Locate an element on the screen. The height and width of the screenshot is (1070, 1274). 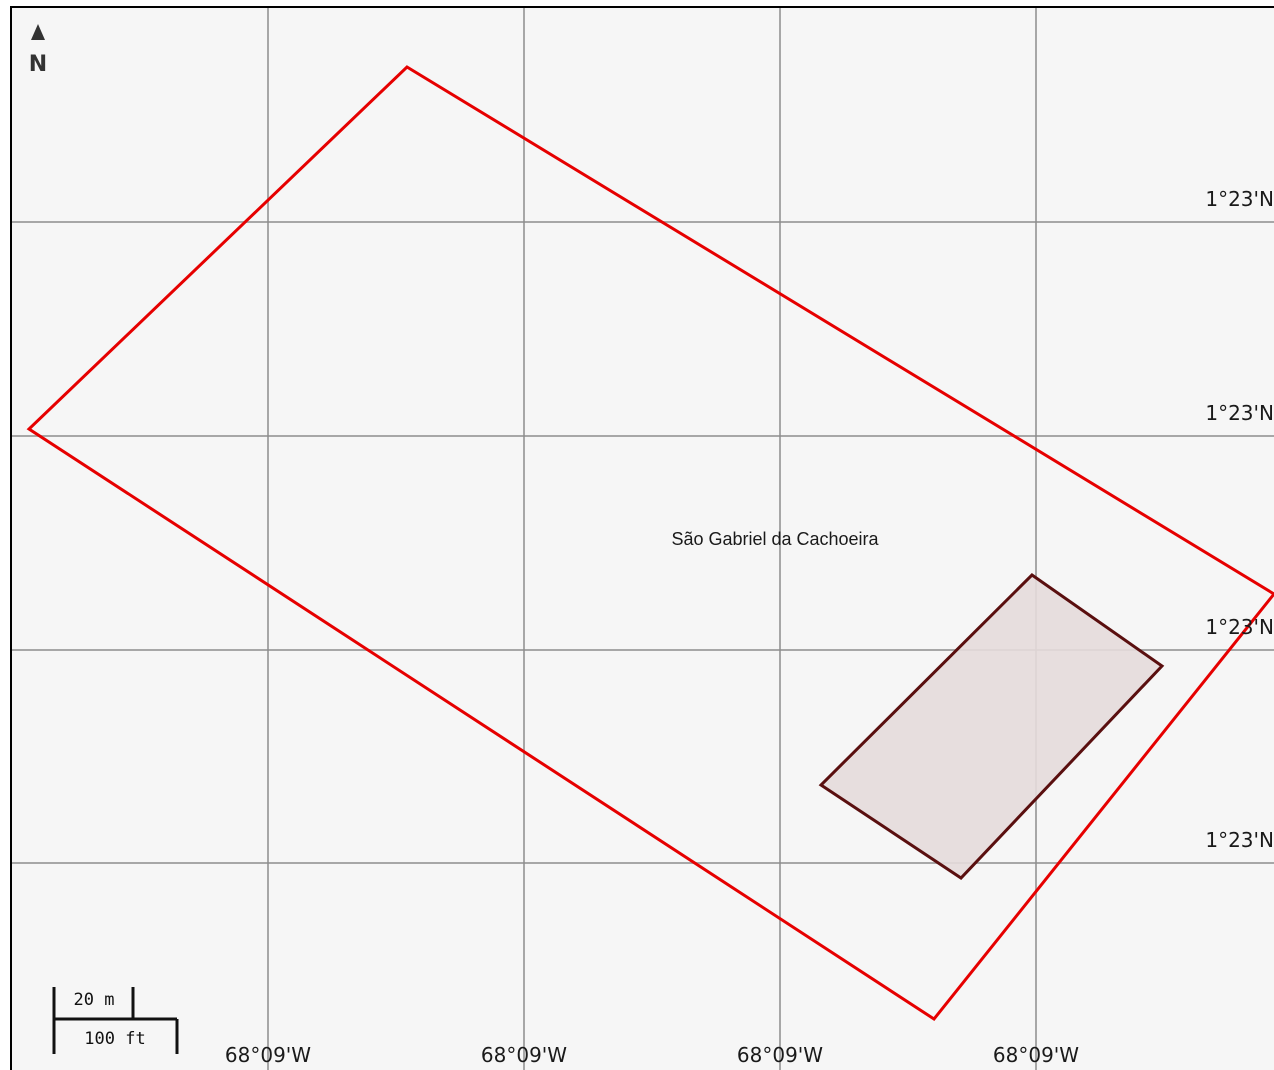
north-letter: N is located at coordinates (38, 64).